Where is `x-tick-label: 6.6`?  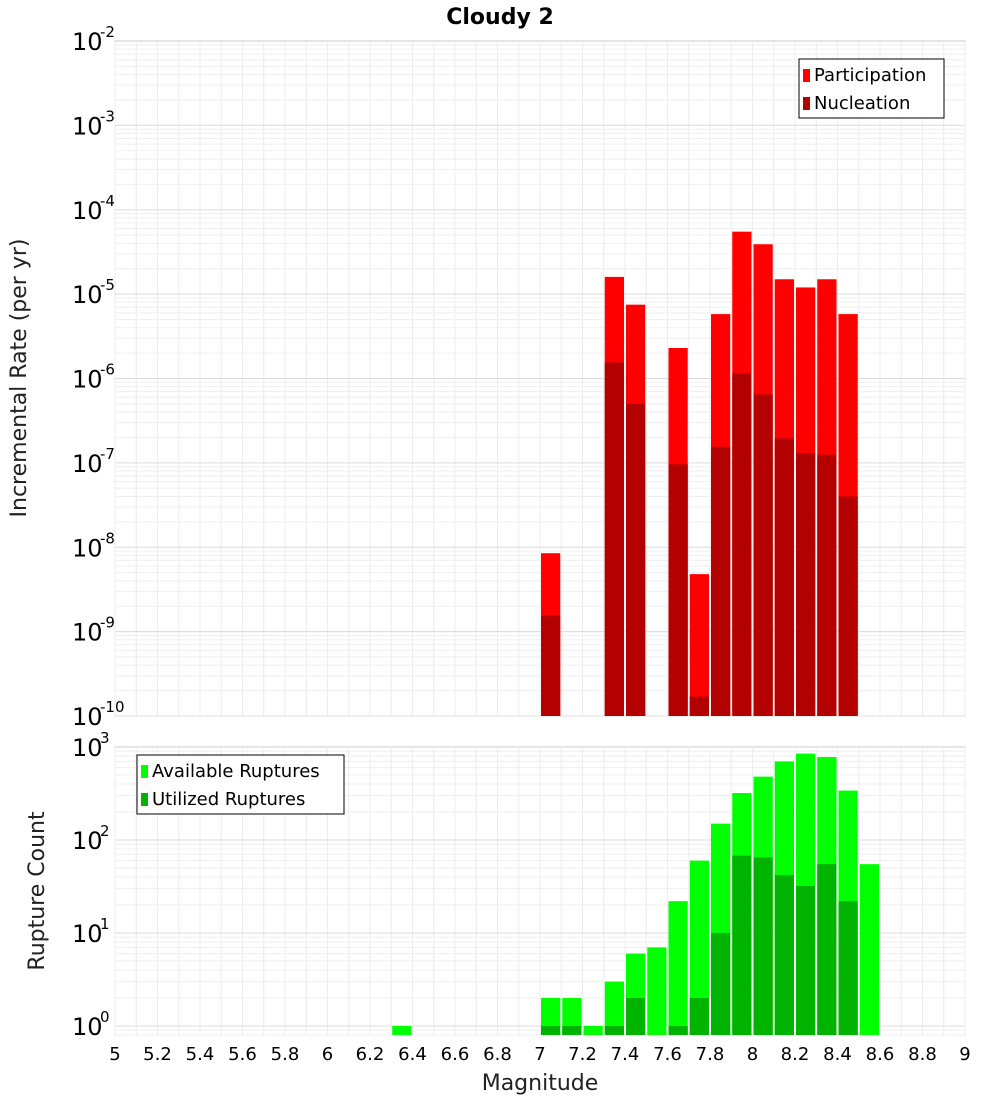 x-tick-label: 6.6 is located at coordinates (455, 1054).